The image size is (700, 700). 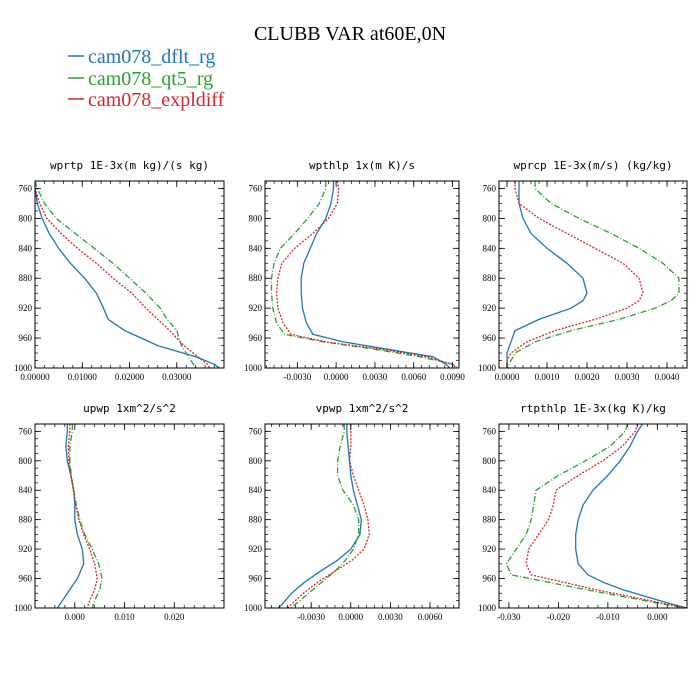 I want to click on panel-title: wprcp 1E-3x(m/s) (kg/kg), so click(x=593, y=165).